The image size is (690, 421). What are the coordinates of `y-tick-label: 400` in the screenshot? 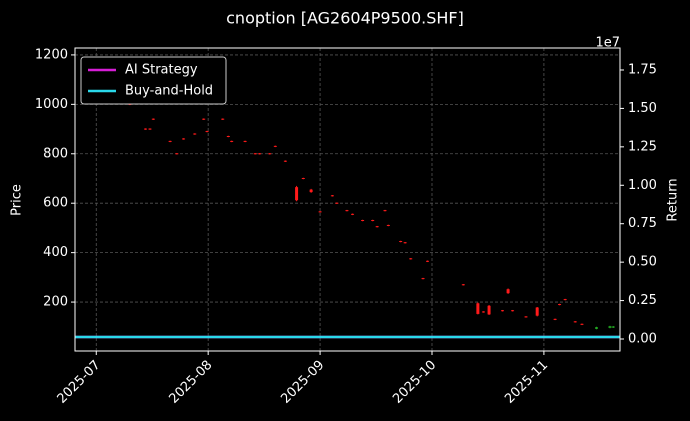 It's located at (55, 252).